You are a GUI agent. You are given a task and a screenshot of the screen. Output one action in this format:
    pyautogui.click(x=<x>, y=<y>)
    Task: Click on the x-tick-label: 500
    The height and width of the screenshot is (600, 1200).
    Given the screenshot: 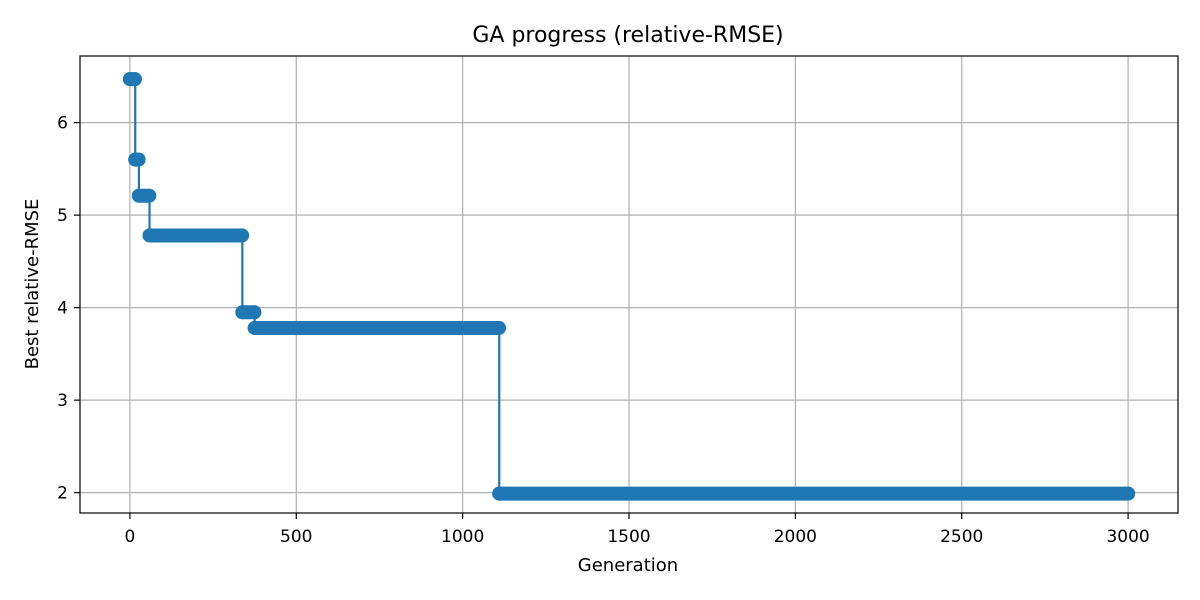 What is the action you would take?
    pyautogui.click(x=296, y=537)
    